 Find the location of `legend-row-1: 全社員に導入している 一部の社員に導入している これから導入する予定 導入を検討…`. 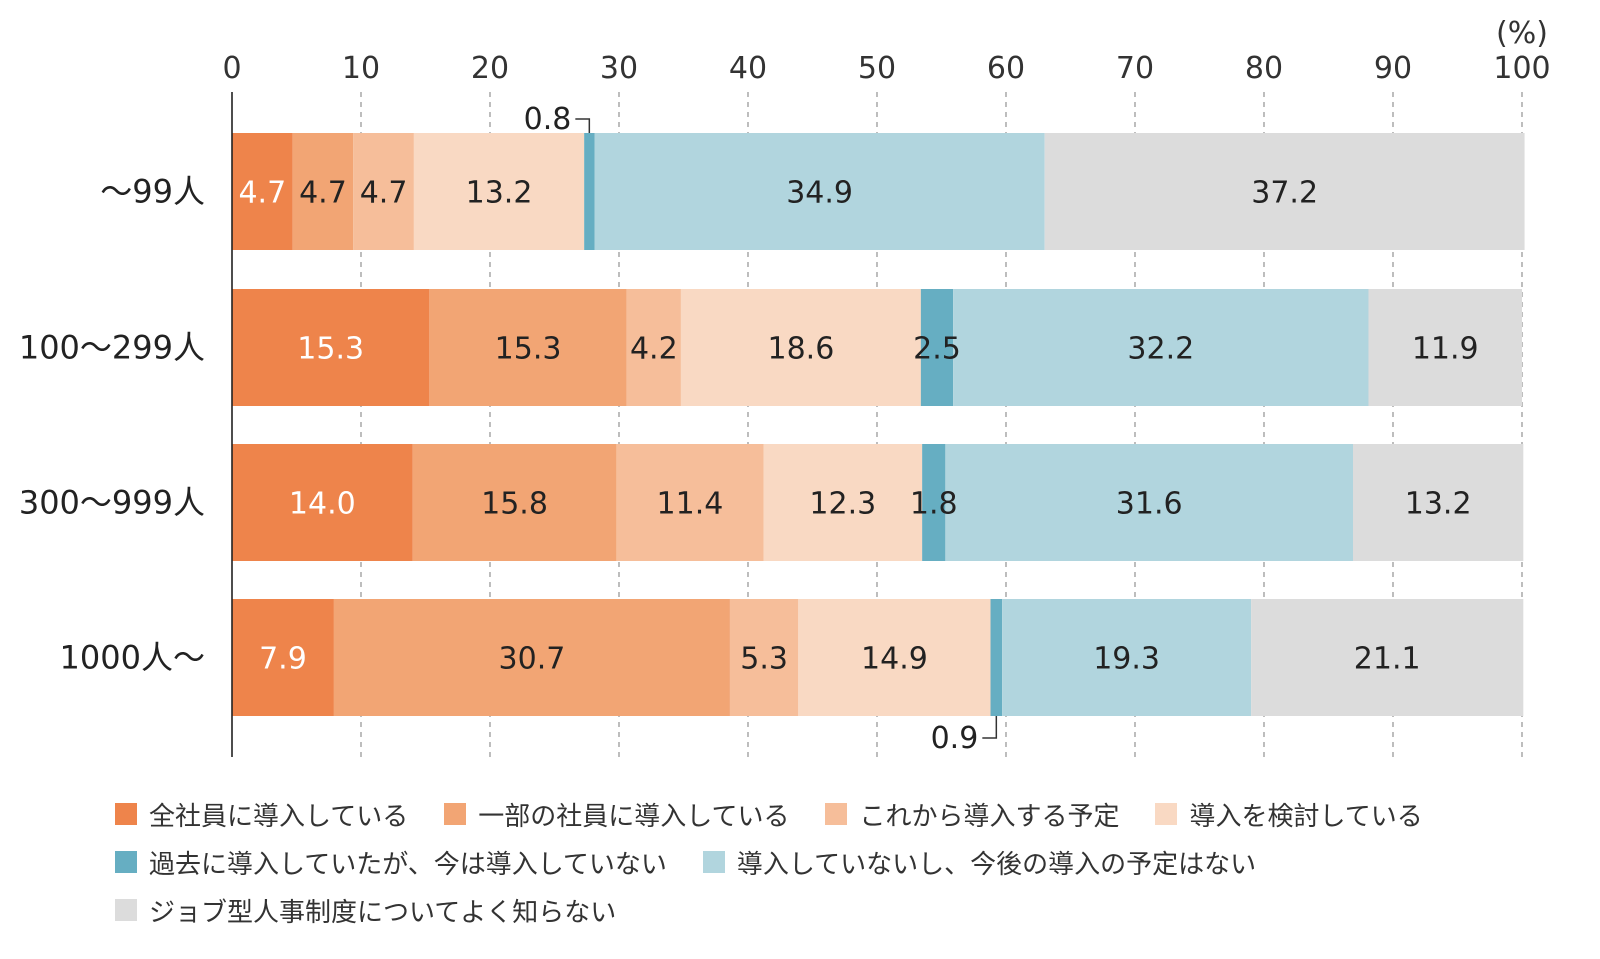

legend-row-1: 全社員に導入している 一部の社員に導入している これから導入する予定 導入を検討… is located at coordinates (835, 814).